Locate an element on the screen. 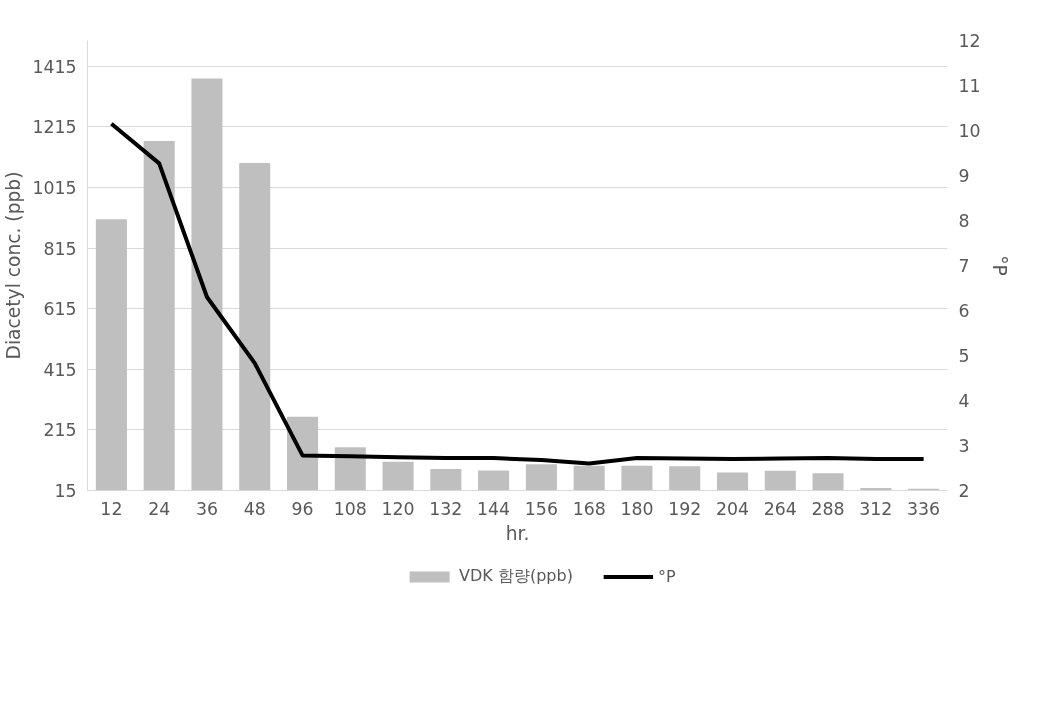 This screenshot has width=1064, height=702. y2-tick-label: 6 is located at coordinates (964, 311).